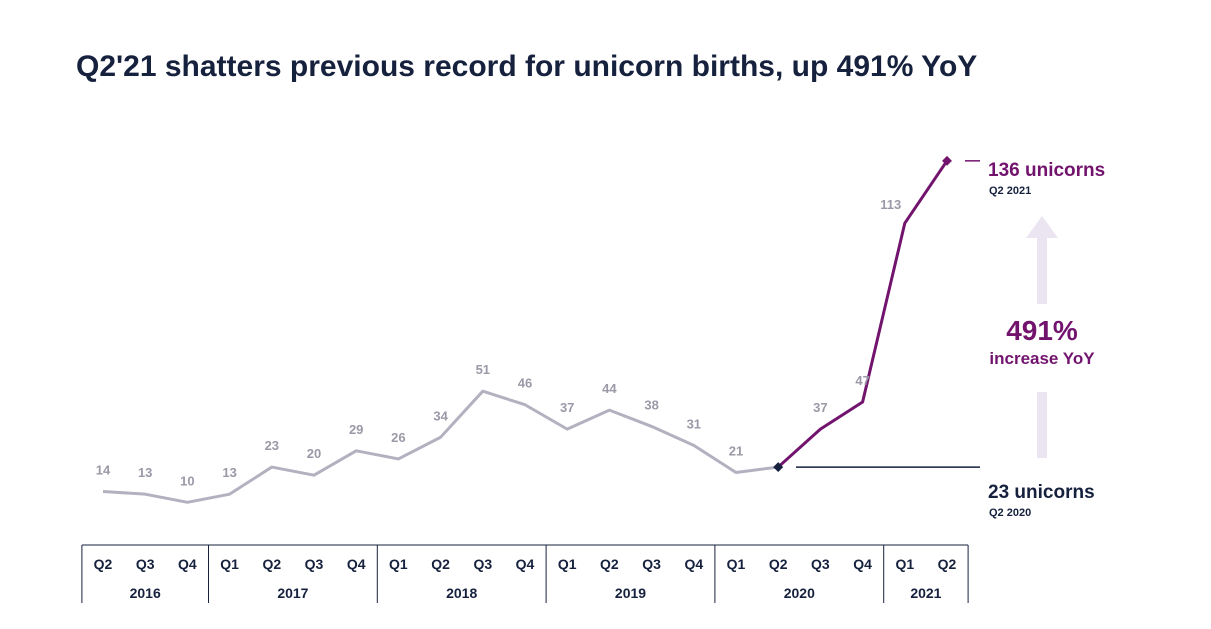 Image resolution: width=1211 pixels, height=629 pixels. Describe the element at coordinates (799, 593) in the screenshot. I see `year-label: 2020` at that location.